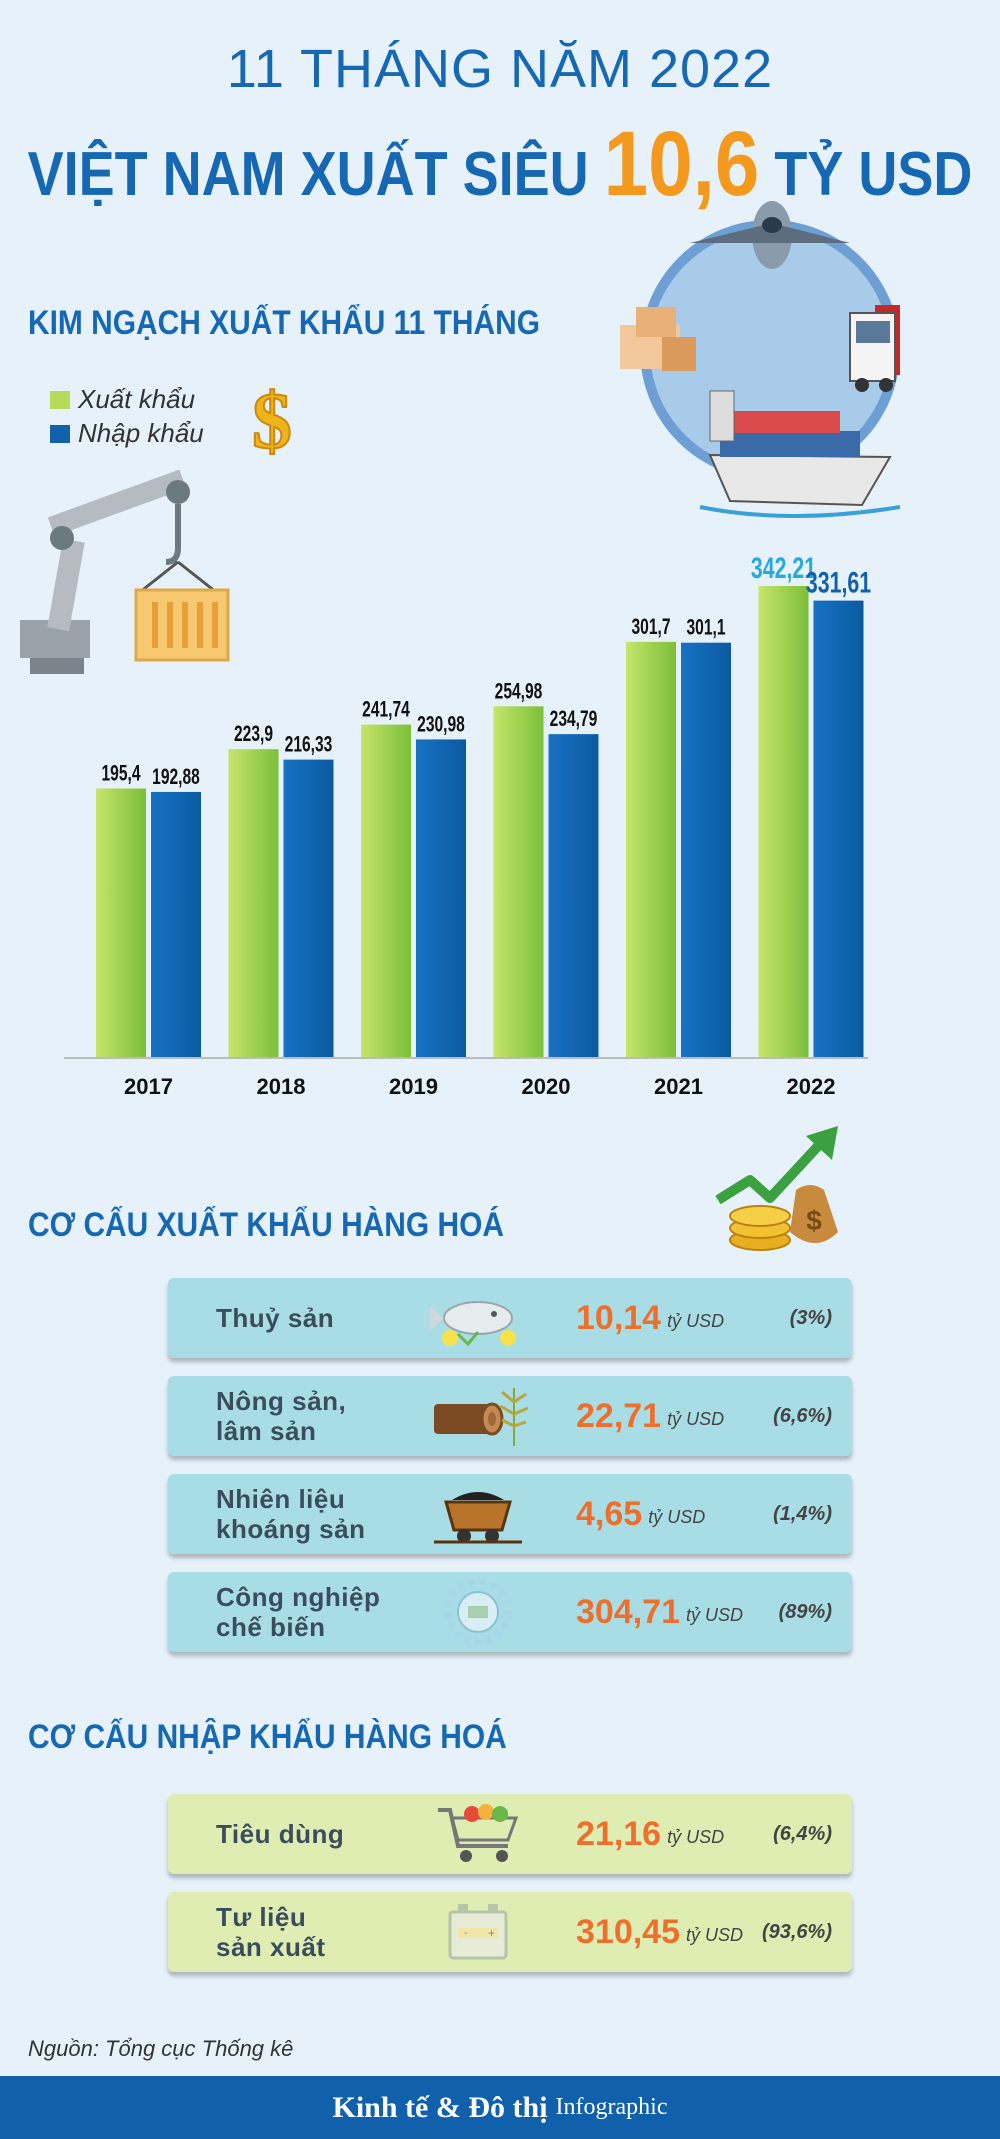  I want to click on bar-export-2020, so click(518, 882).